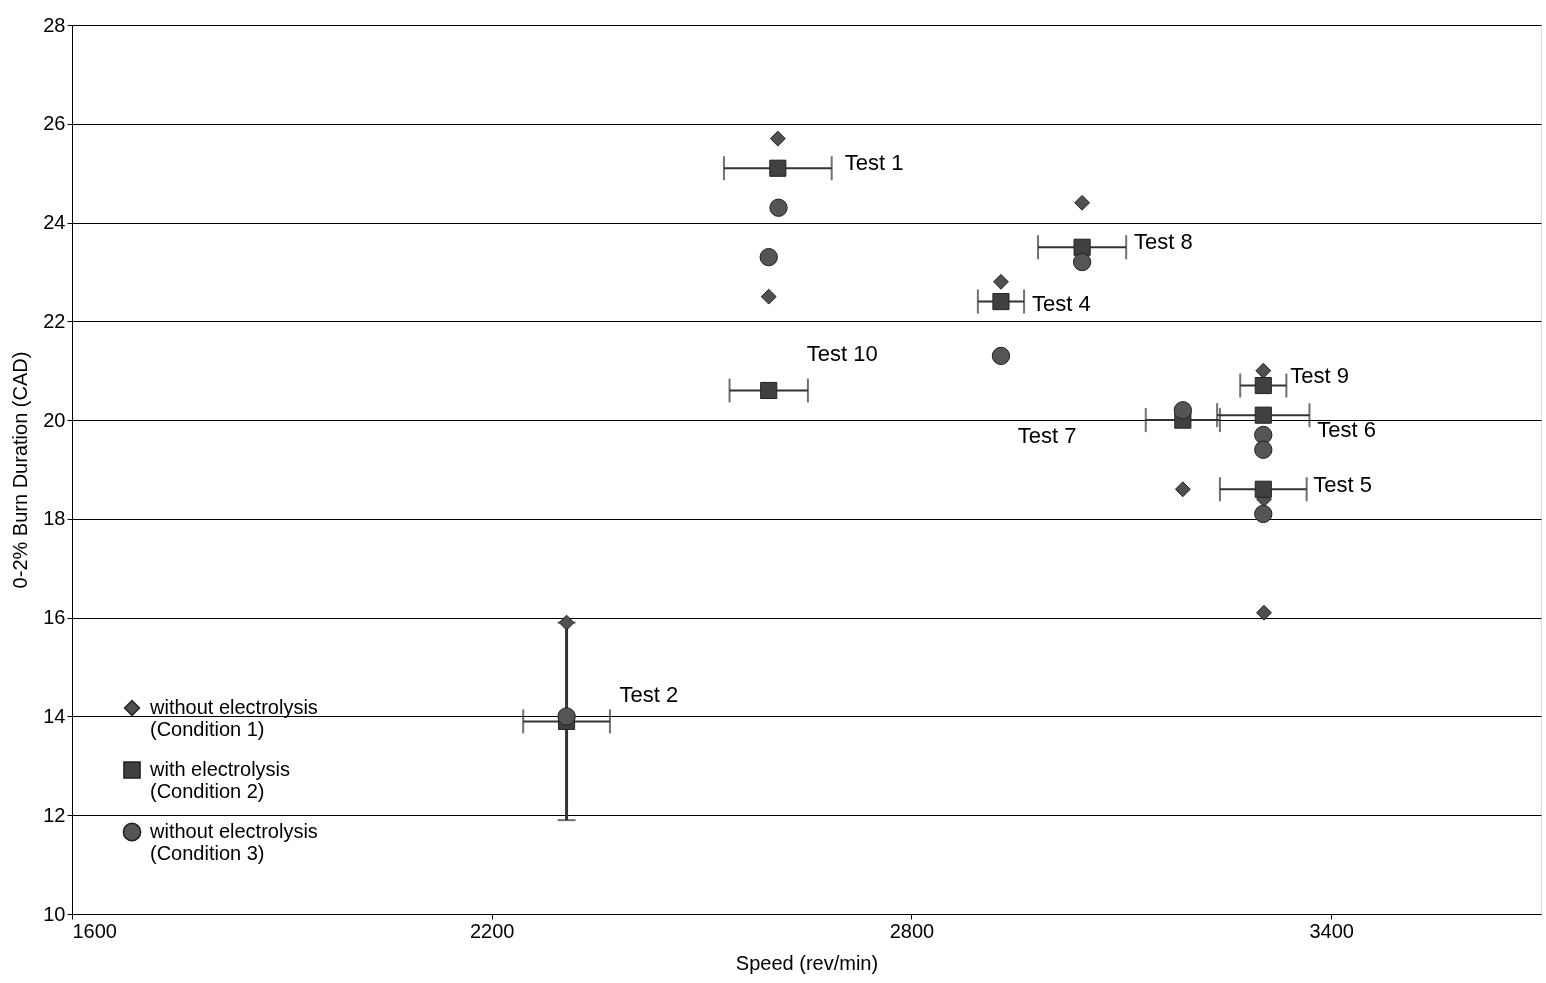 This screenshot has height=983, width=1546. I want to click on annotation: Test 1, so click(874, 163).